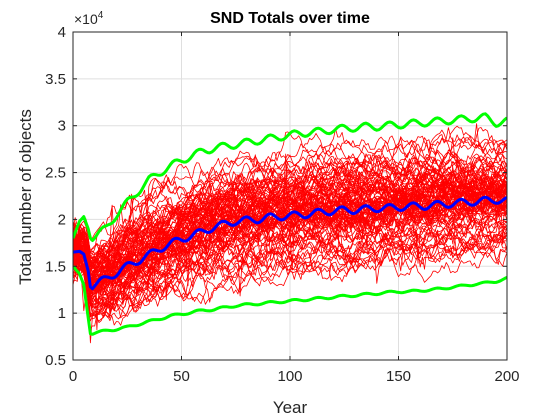  What do you see at coordinates (290, 300) in the screenshot?
I see `lower-bound-series-line` at bounding box center [290, 300].